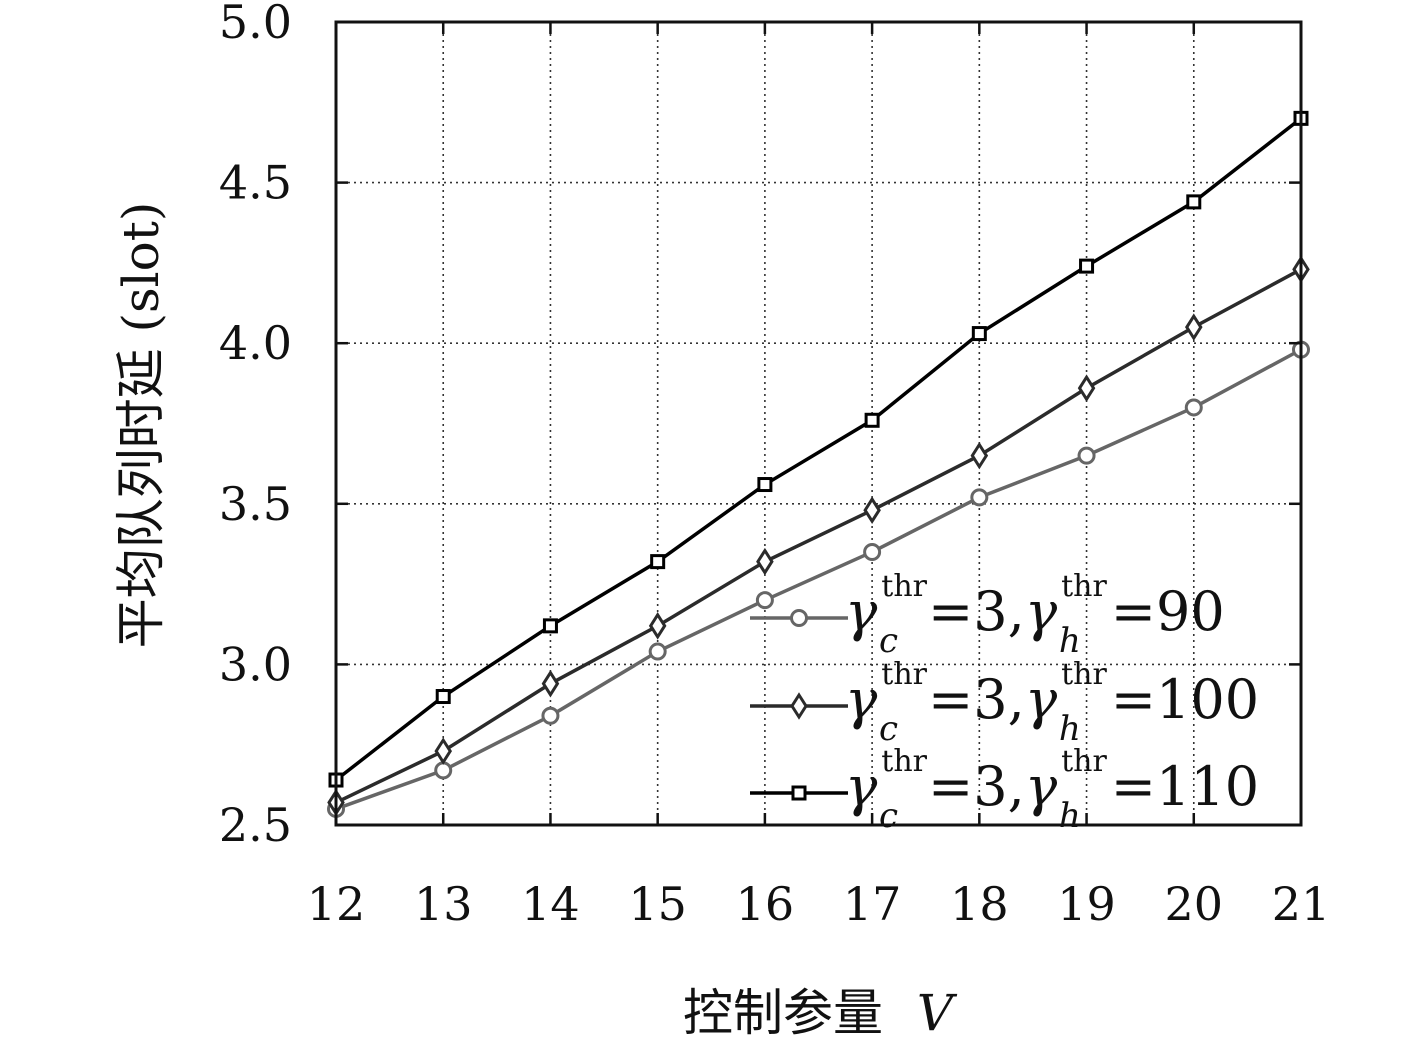 Image resolution: width=1417 pixels, height=1044 pixels. I want to click on x-tick-label: 18, so click(979, 904).